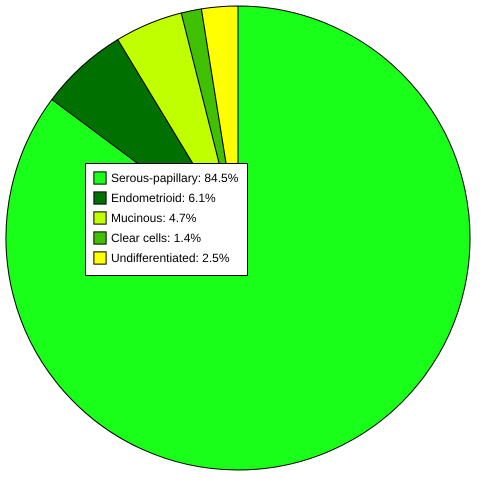  I want to click on legend-label: Clear cells: 1.4%, so click(156, 238).